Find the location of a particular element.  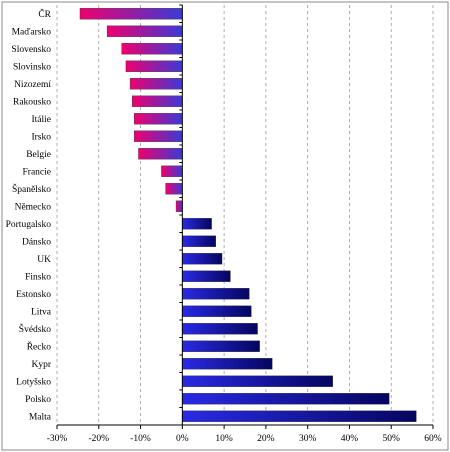

category-label: Kypr is located at coordinates (41, 365).